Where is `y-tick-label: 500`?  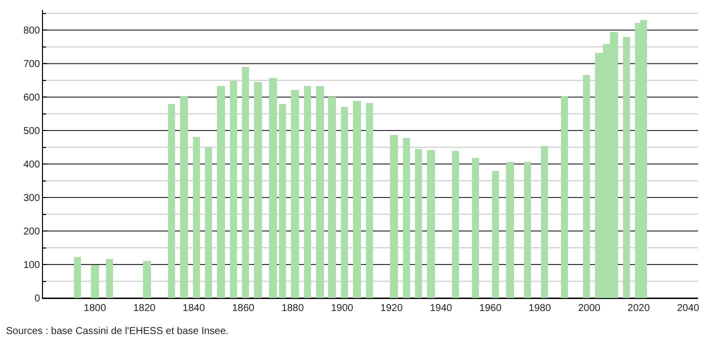
y-tick-label: 500 is located at coordinates (31, 132).